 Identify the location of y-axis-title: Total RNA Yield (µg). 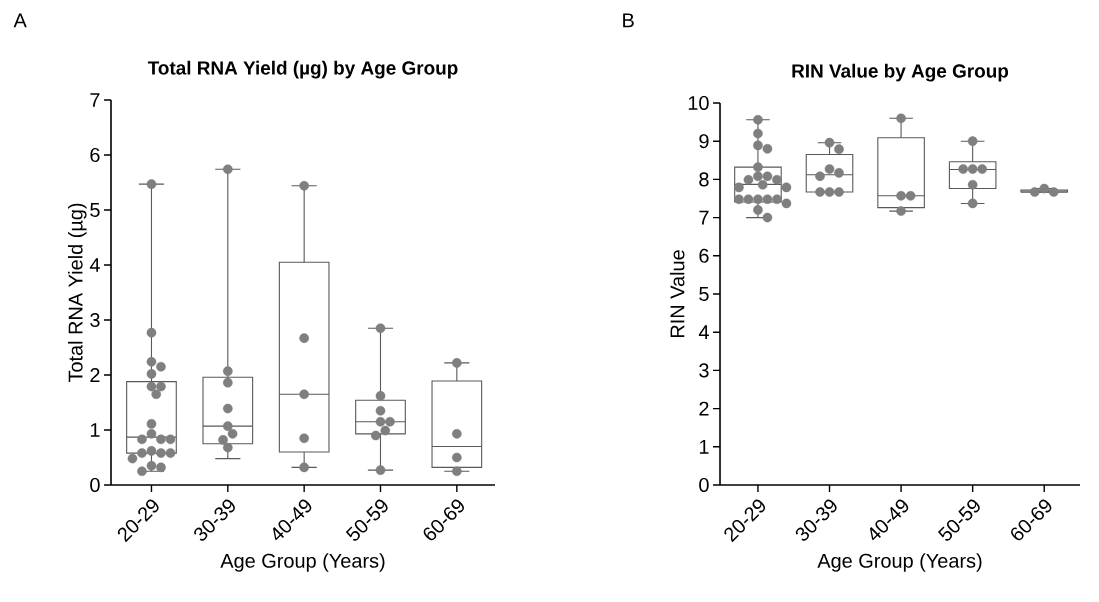
(77, 293).